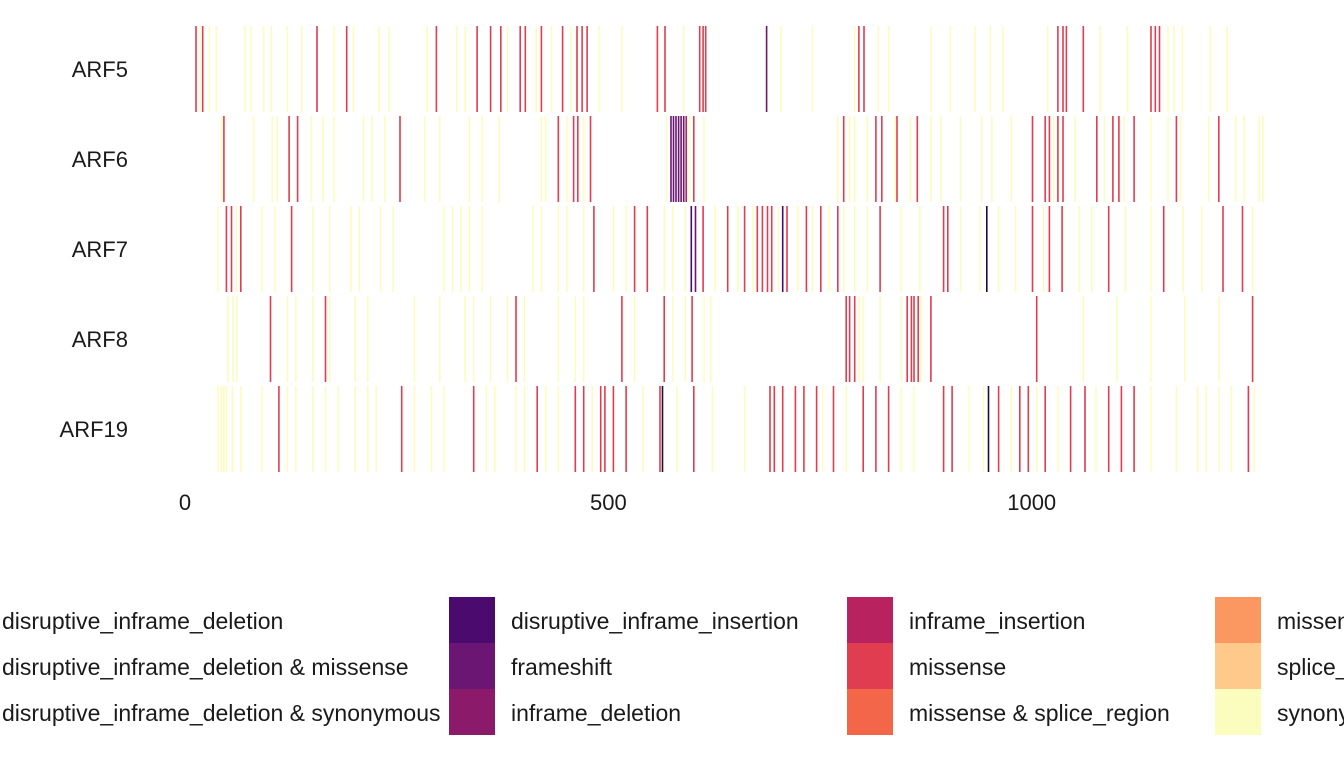 This screenshot has width=1344, height=768. I want to click on row-arf19, so click(736, 429).